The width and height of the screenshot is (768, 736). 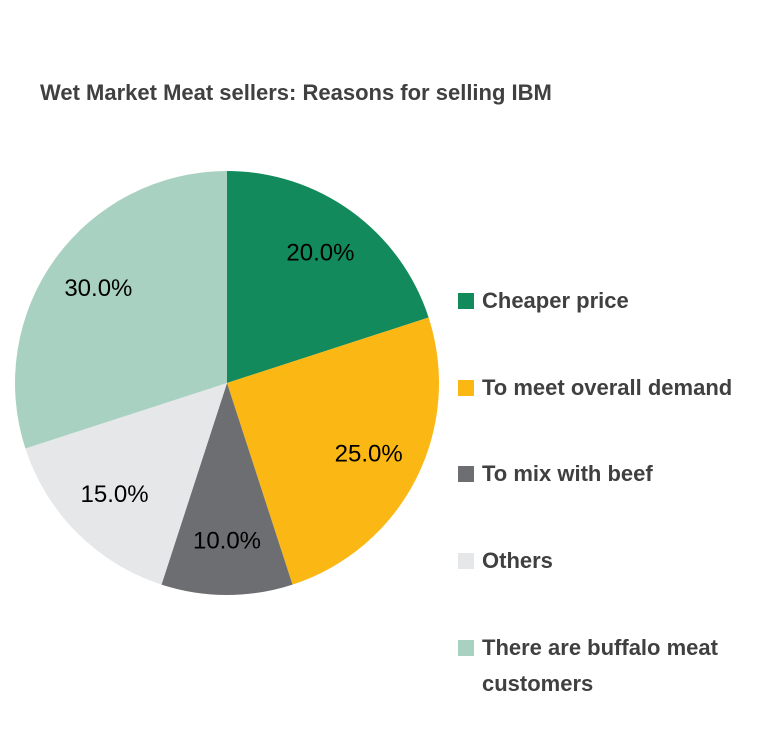 What do you see at coordinates (227, 540) in the screenshot?
I see `value-label: 10.0%` at bounding box center [227, 540].